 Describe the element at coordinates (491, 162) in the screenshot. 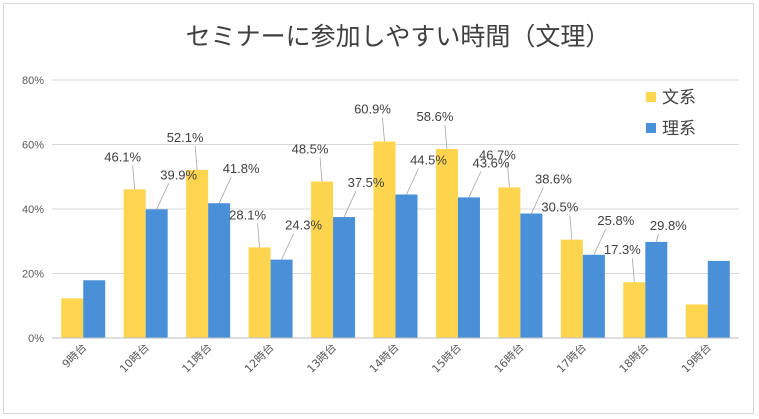

I see `data-label: 43.6%` at that location.